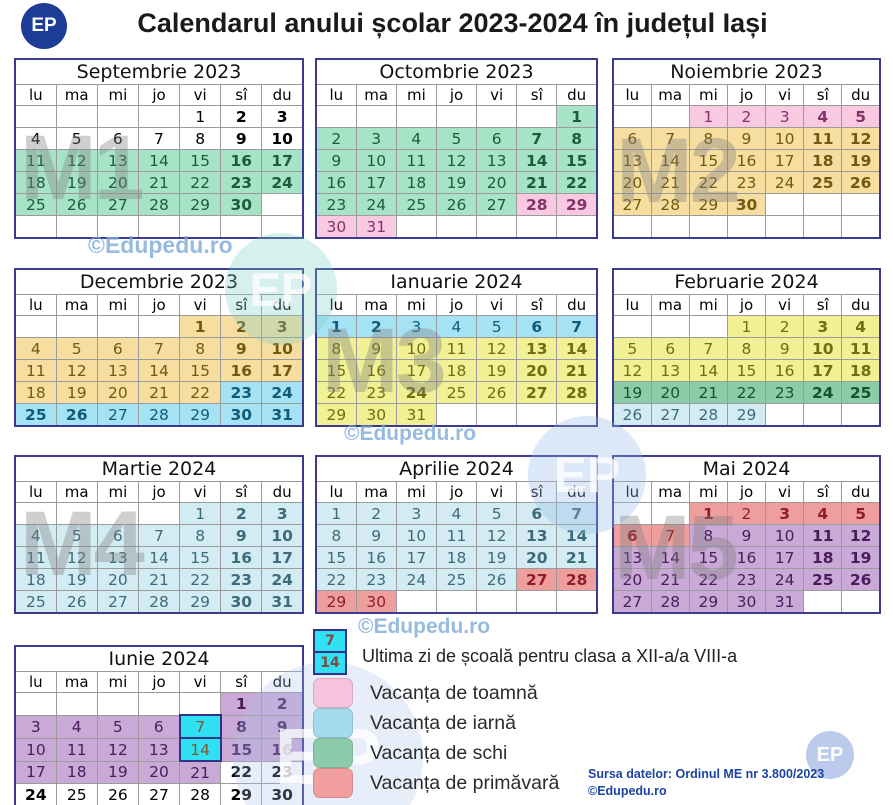  Describe the element at coordinates (333, 753) in the screenshot. I see `ski-holiday-swatch` at that location.